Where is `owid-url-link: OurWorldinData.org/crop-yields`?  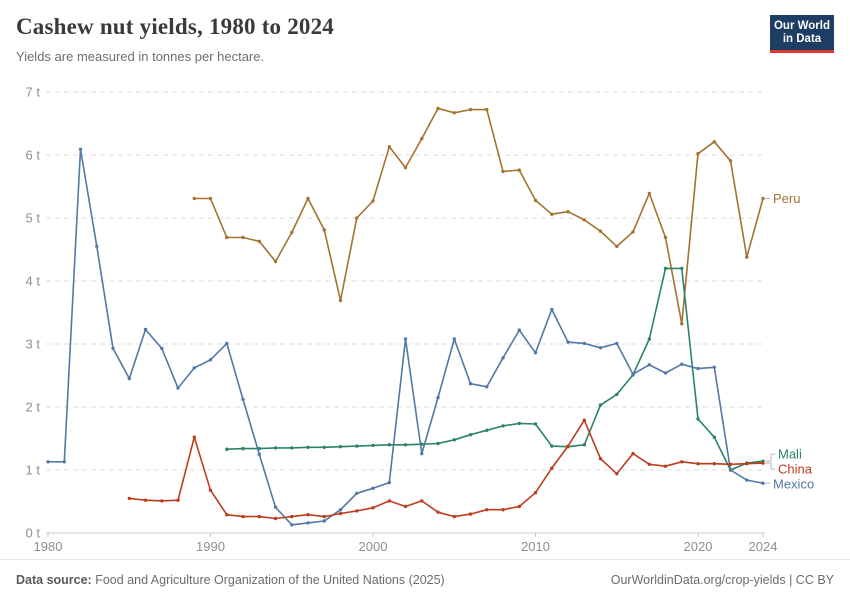 owid-url-link: OurWorldinData.org/crop-yields is located at coordinates (698, 580).